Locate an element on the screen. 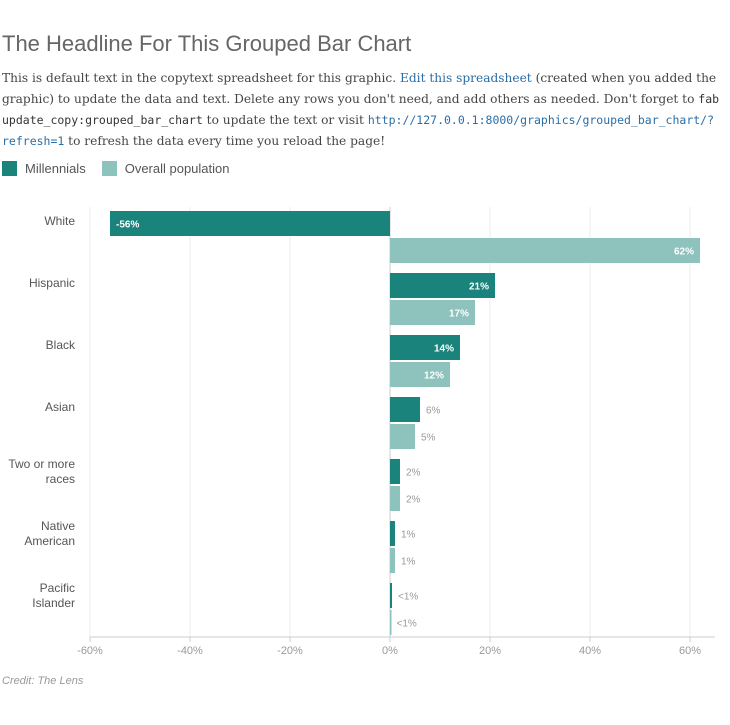 The width and height of the screenshot is (730, 725). category-label: races is located at coordinates (60, 479).